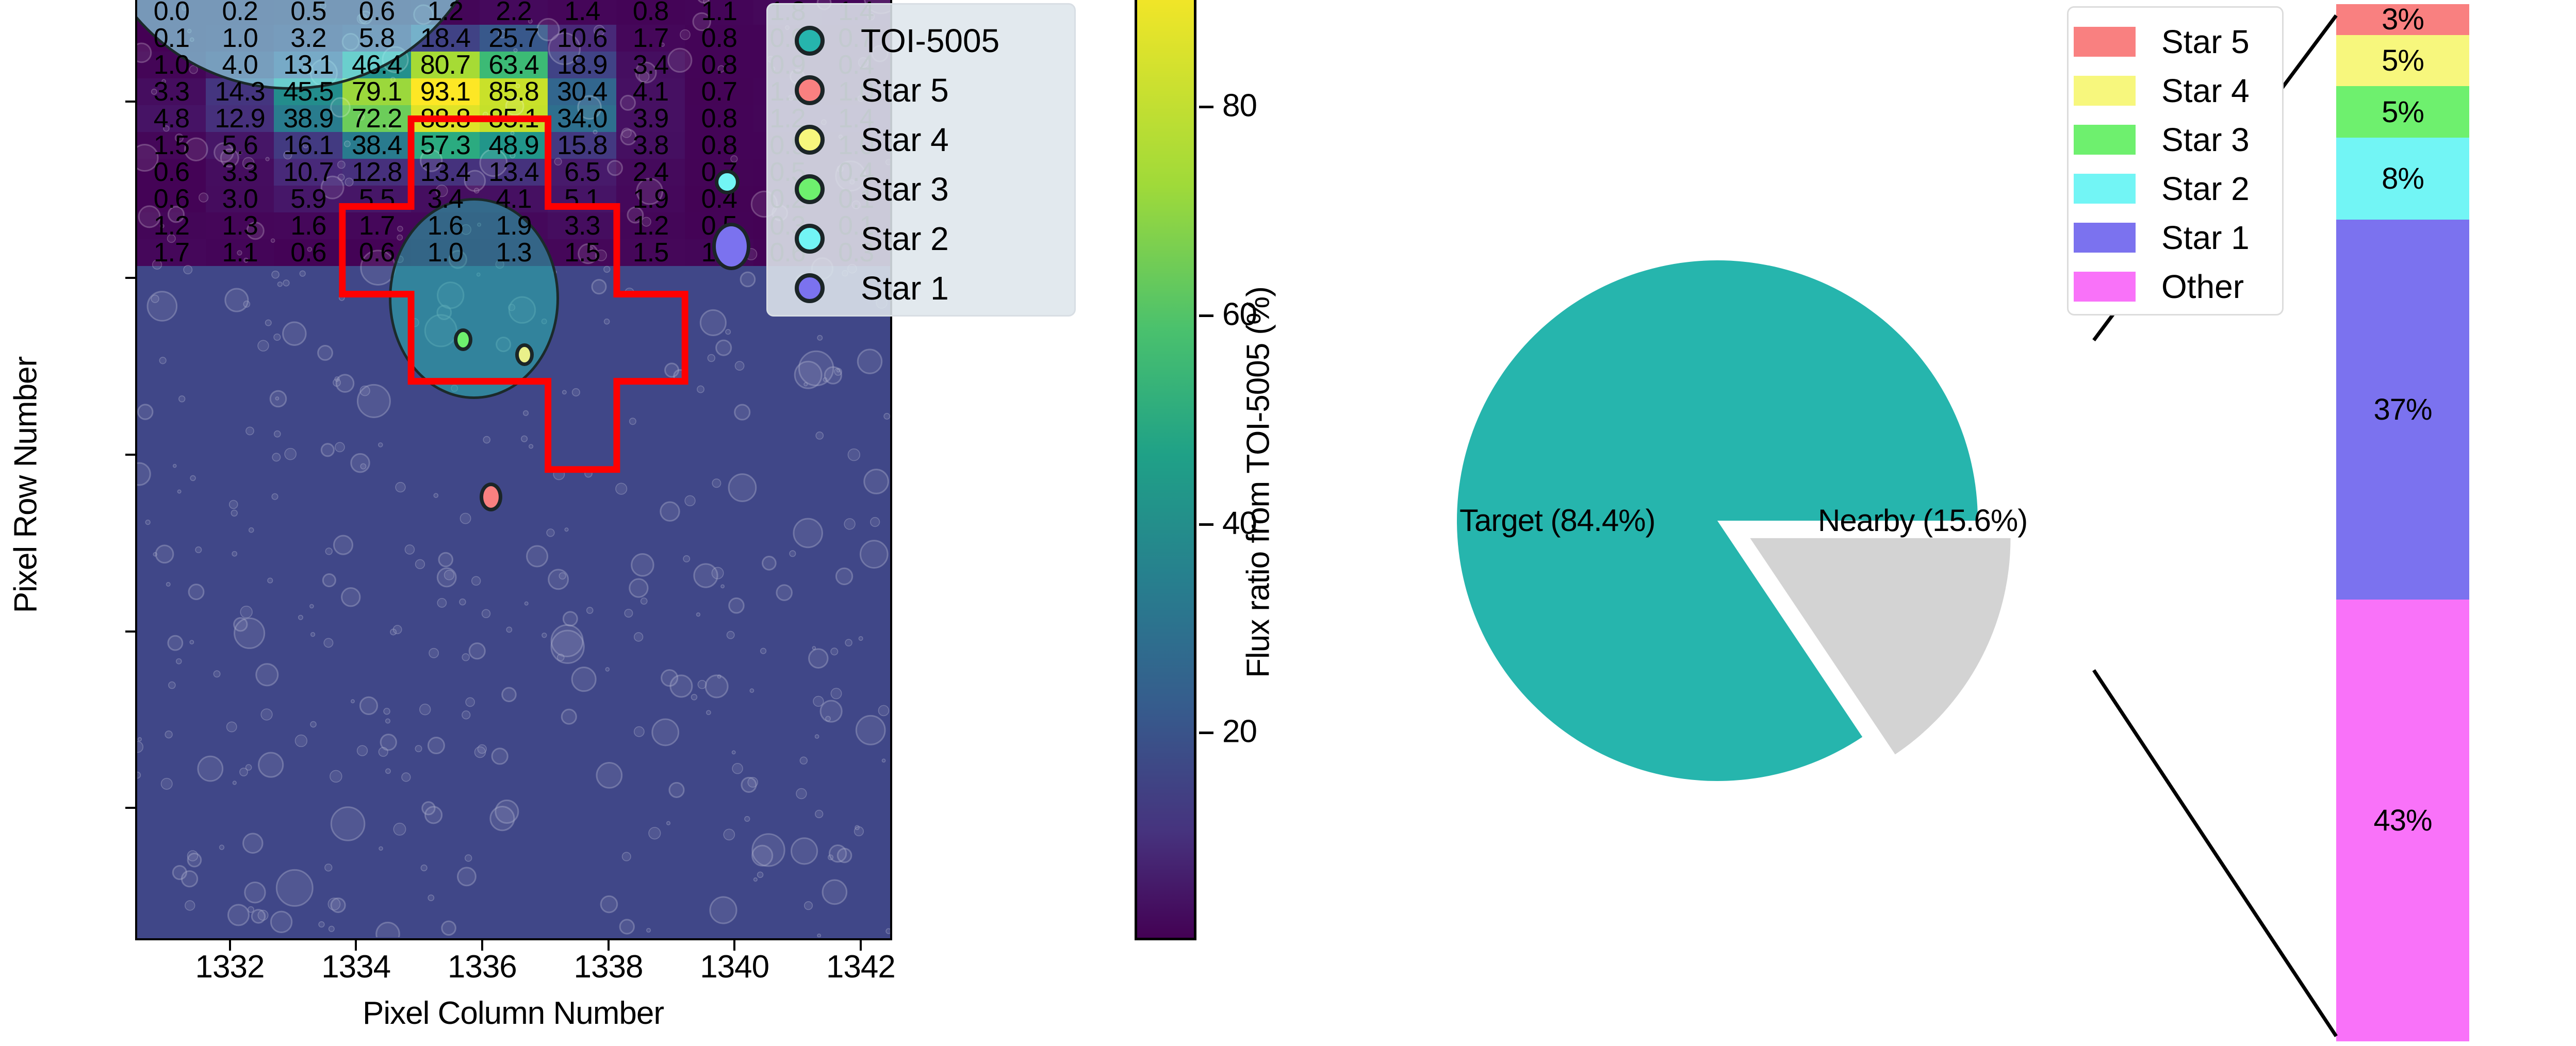 The height and width of the screenshot is (1046, 2576). Describe the element at coordinates (1239, 731) in the screenshot. I see `colorbar-tick-label: 20` at that location.